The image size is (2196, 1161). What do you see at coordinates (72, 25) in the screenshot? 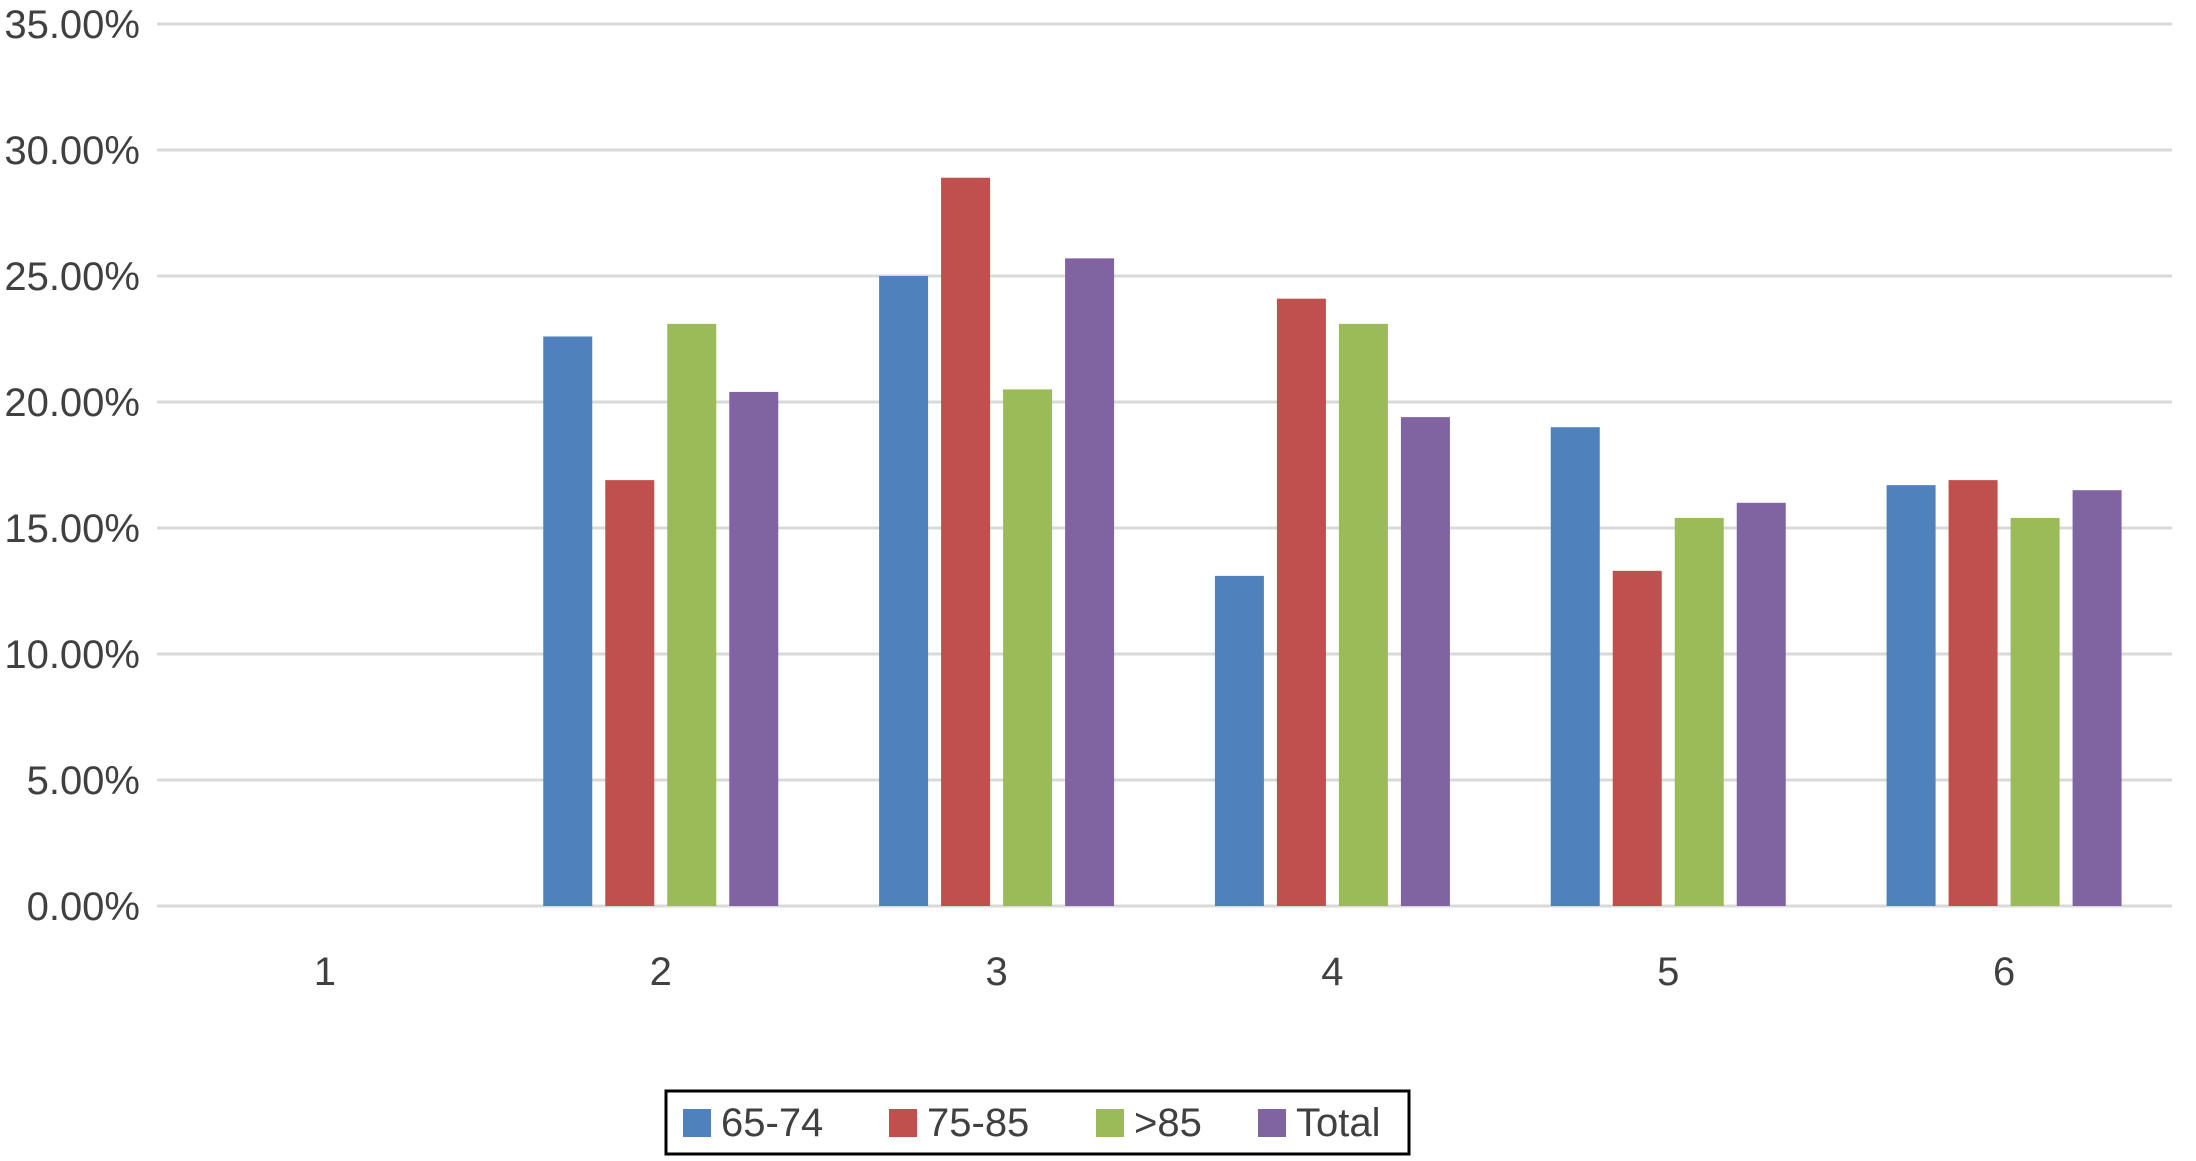
I see `y-tick-label: 35.00%` at bounding box center [72, 25].